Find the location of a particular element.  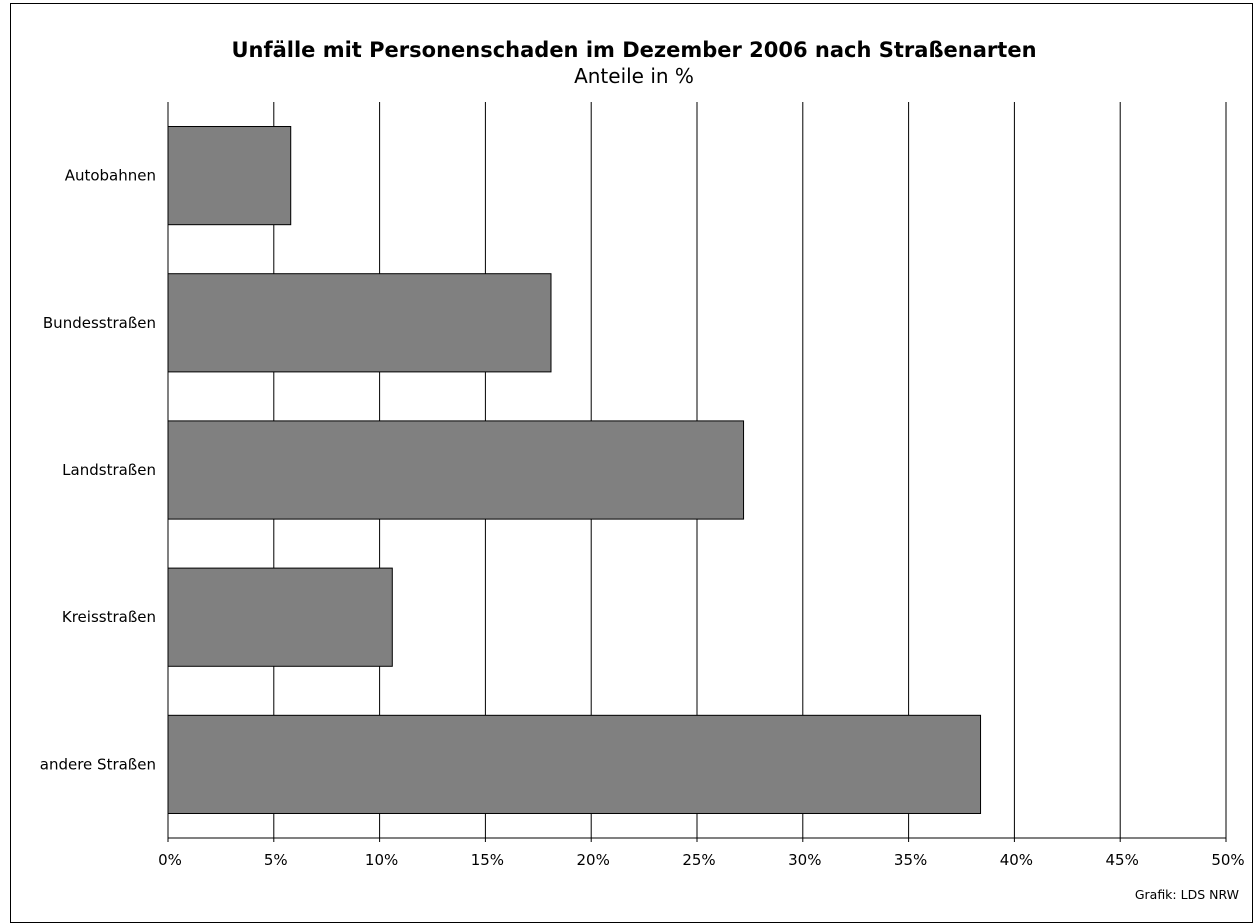

category-label: Autobahnen is located at coordinates (110, 176).